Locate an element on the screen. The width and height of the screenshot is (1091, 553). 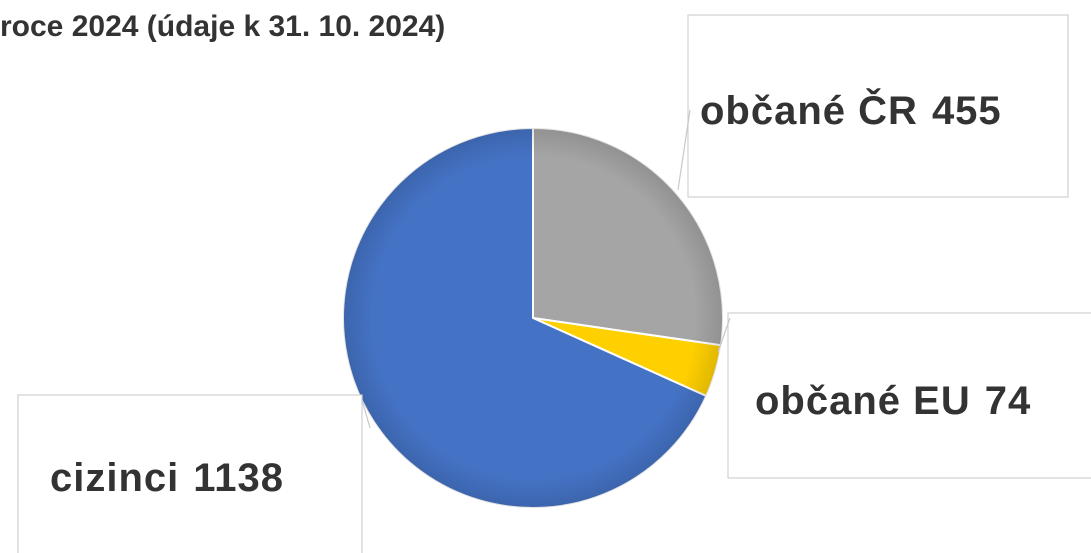
chart-title: roce 2024 (údaje k 31. 10. 2024) is located at coordinates (222, 26).